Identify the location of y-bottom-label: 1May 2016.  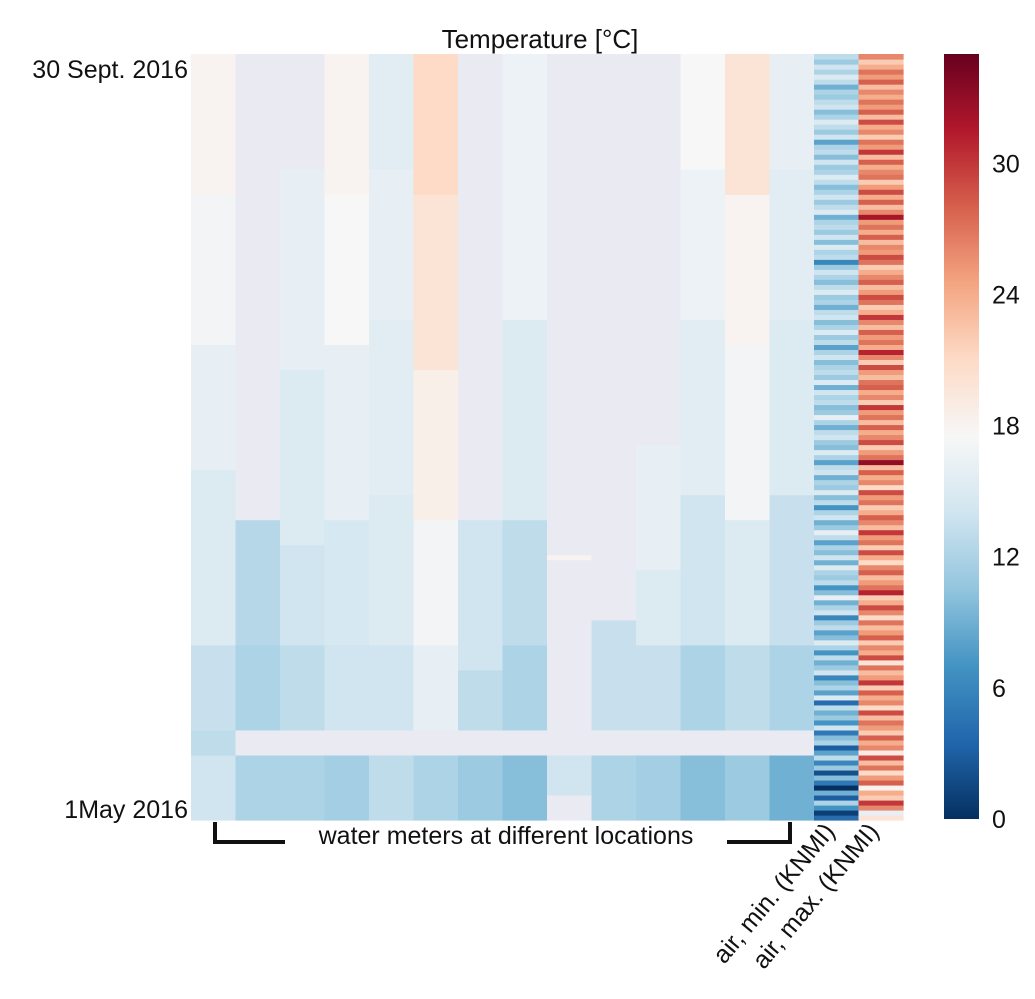
(126, 810).